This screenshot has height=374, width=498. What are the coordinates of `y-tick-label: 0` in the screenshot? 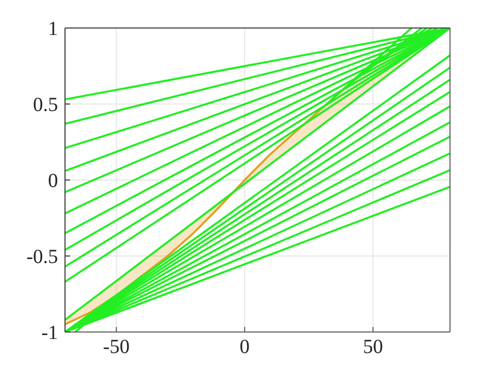 It's located at (53, 181).